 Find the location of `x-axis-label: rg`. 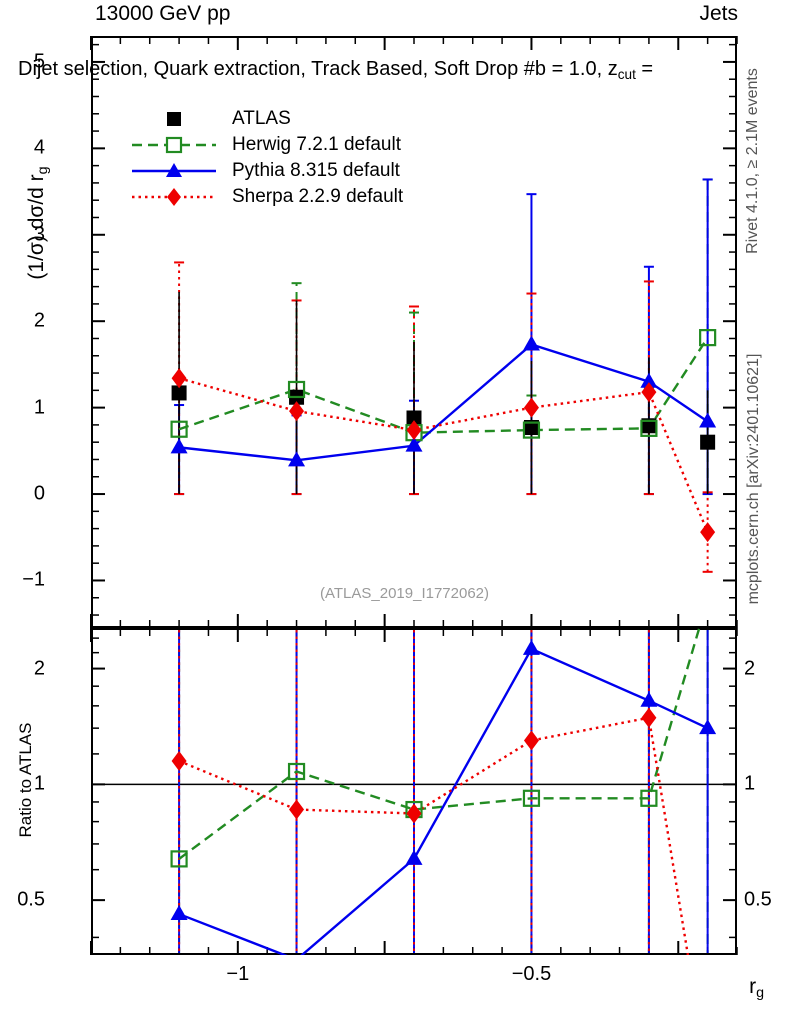

x-axis-label: rg is located at coordinates (756, 988).